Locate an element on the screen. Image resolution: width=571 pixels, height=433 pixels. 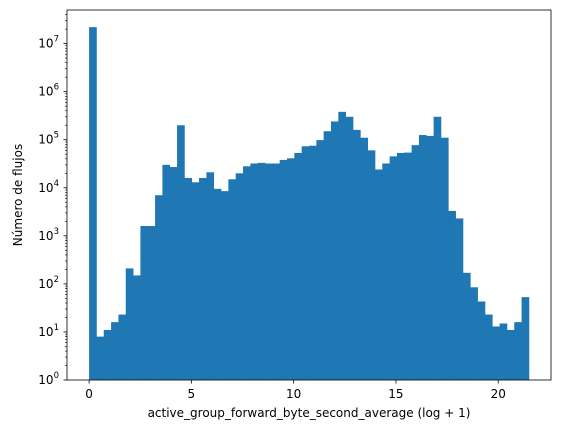
x-tick-label: 20 is located at coordinates (498, 394).